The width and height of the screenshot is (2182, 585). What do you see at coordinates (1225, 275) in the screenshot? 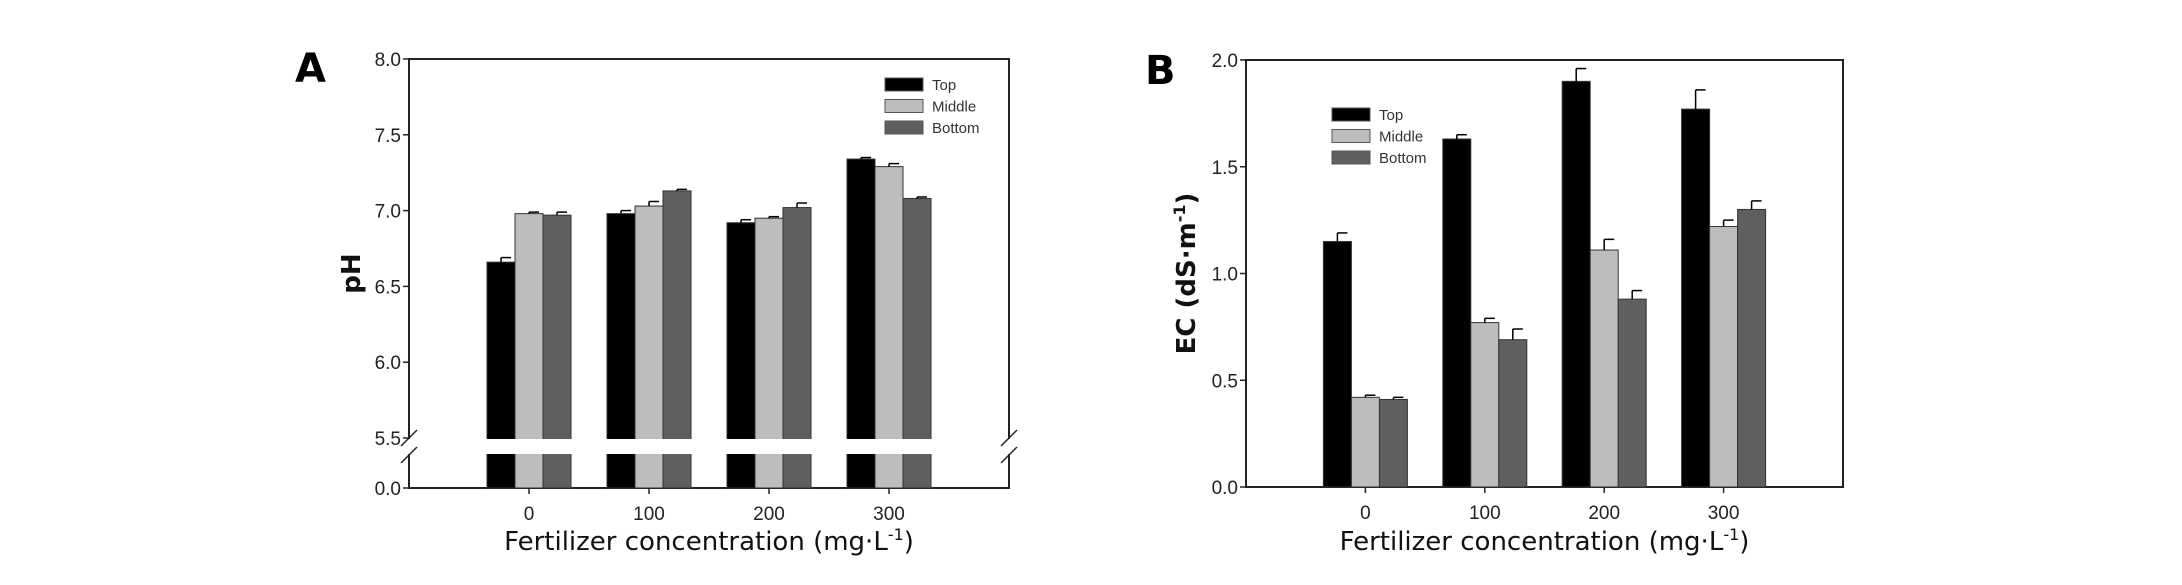
I see `y-tick-label: 1.0` at bounding box center [1225, 275].